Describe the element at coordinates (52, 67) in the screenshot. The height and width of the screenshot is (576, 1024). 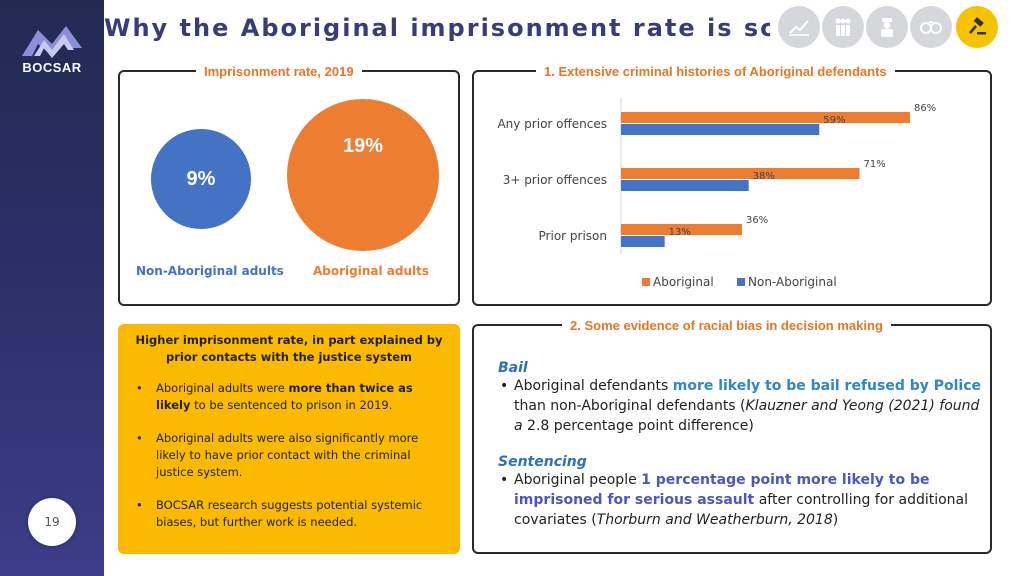
I see `brand-name: BOCSAR` at that location.